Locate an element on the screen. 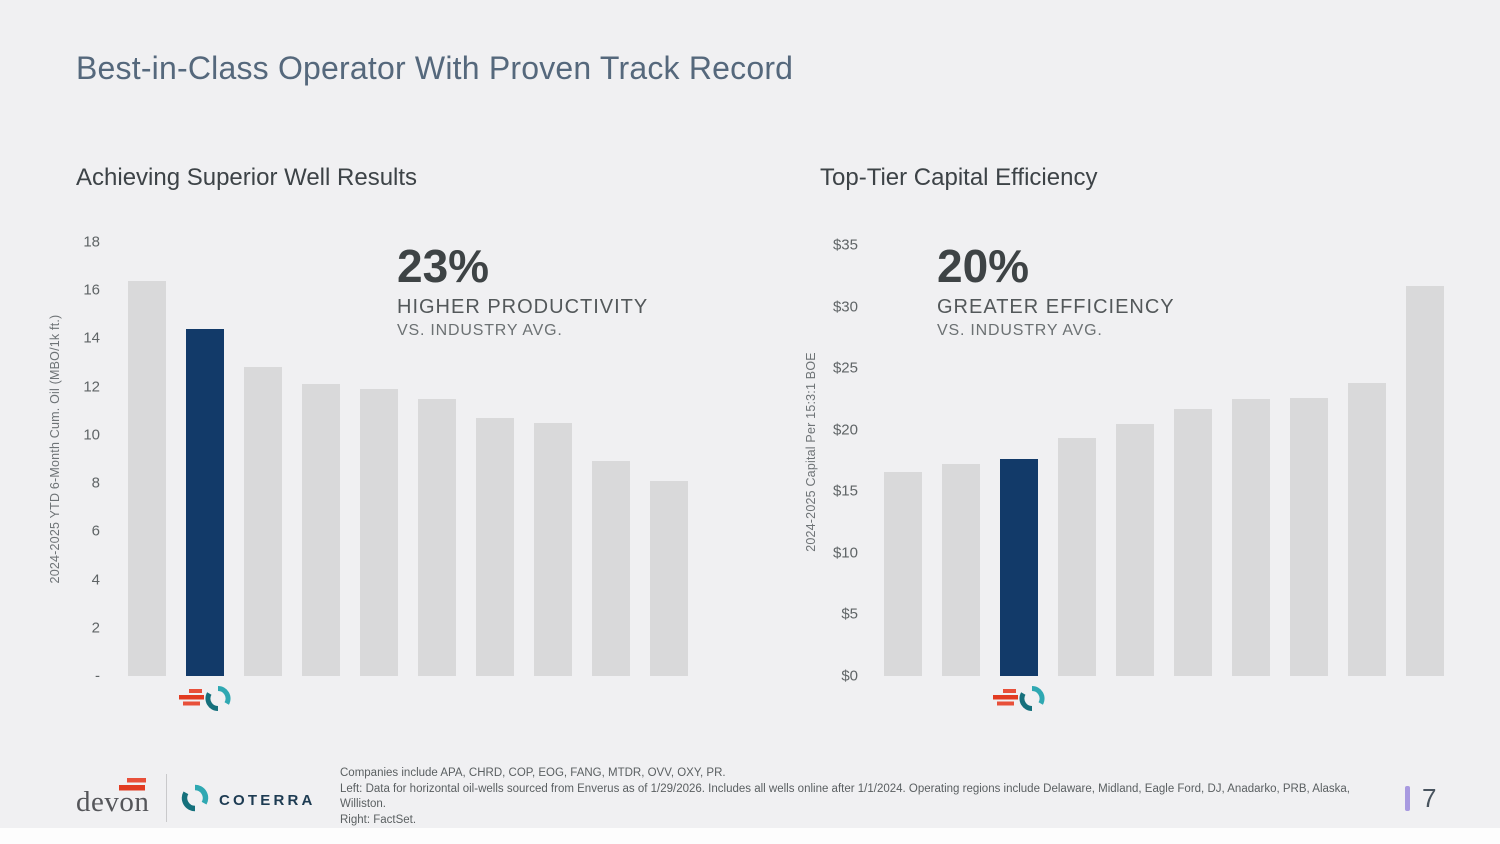 This screenshot has height=844, width=1500. efficiency-label: GREATER EFFICIENCY is located at coordinates (1056, 307).